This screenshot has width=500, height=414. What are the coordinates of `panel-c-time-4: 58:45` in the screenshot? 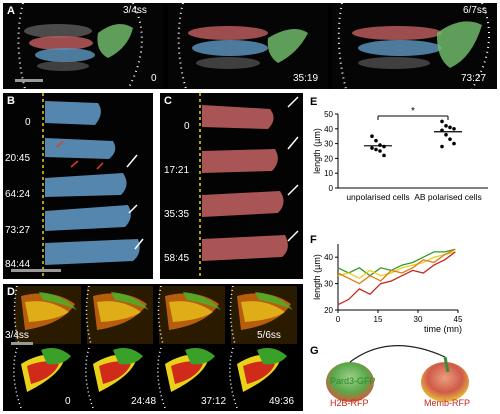 It's located at (177, 258).